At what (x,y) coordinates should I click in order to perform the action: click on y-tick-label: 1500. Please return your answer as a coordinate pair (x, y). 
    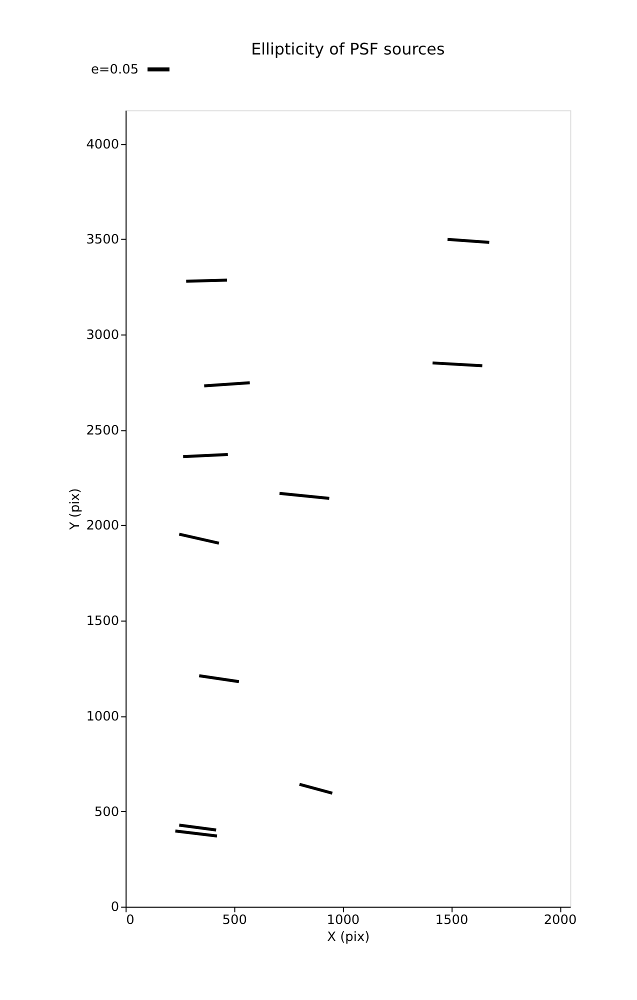
    Looking at the image, I should click on (103, 622).